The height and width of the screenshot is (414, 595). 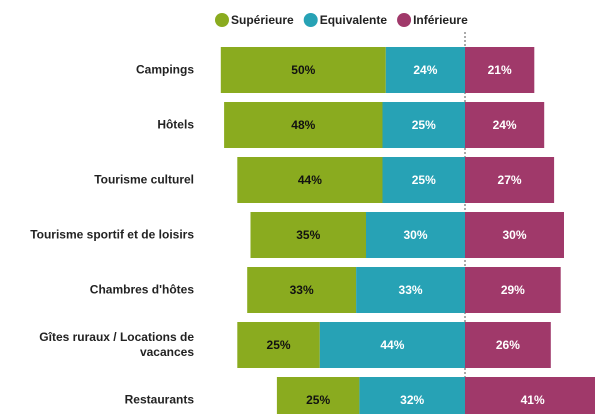 I want to click on category-label: Tourisme sportif et de loisirs, so click(x=112, y=234).